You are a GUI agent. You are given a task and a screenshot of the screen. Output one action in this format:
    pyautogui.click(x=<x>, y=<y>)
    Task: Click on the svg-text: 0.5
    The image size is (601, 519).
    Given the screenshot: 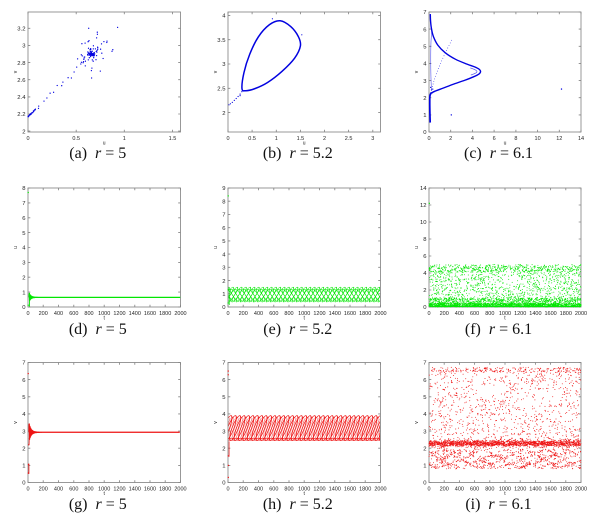 What is the action you would take?
    pyautogui.click(x=76, y=139)
    